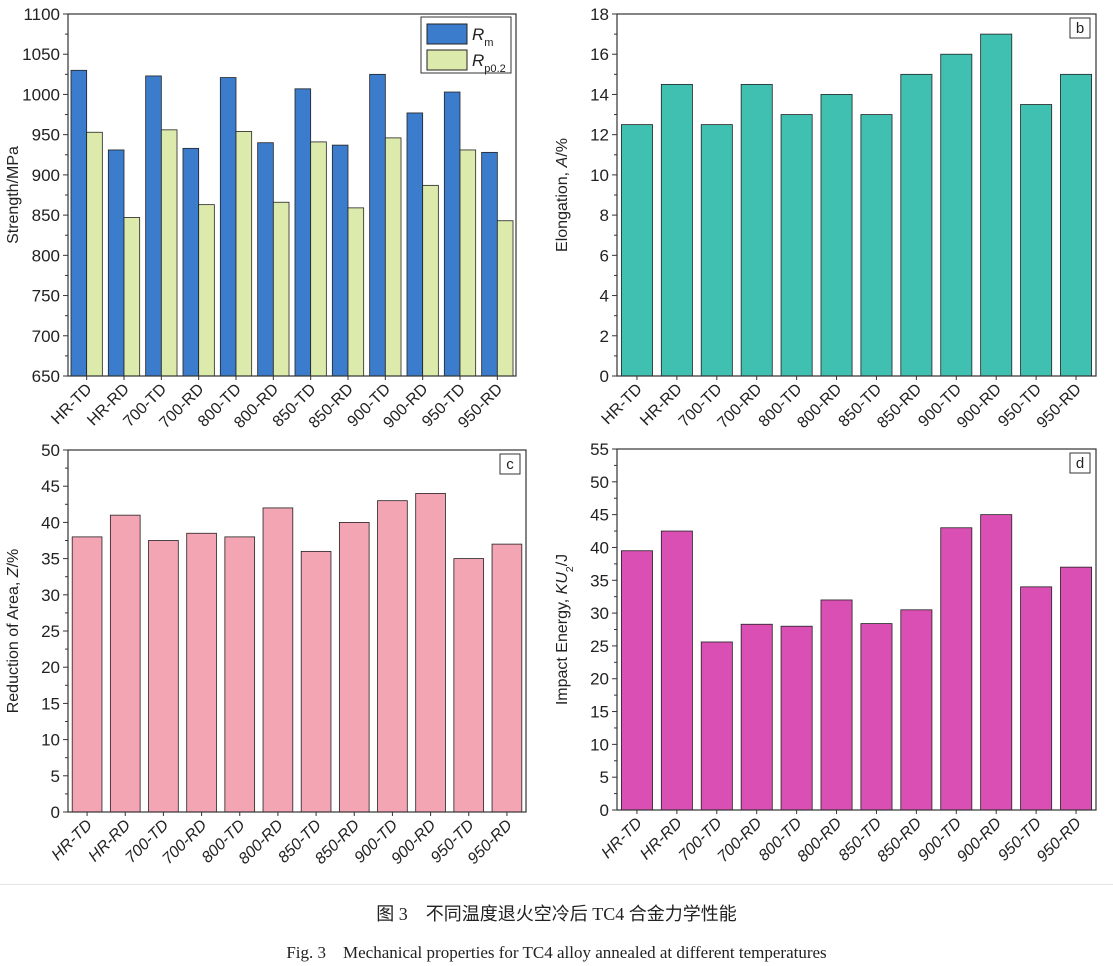 The image size is (1113, 966). Describe the element at coordinates (836, 235) in the screenshot. I see `bar-b-800-RD` at that location.